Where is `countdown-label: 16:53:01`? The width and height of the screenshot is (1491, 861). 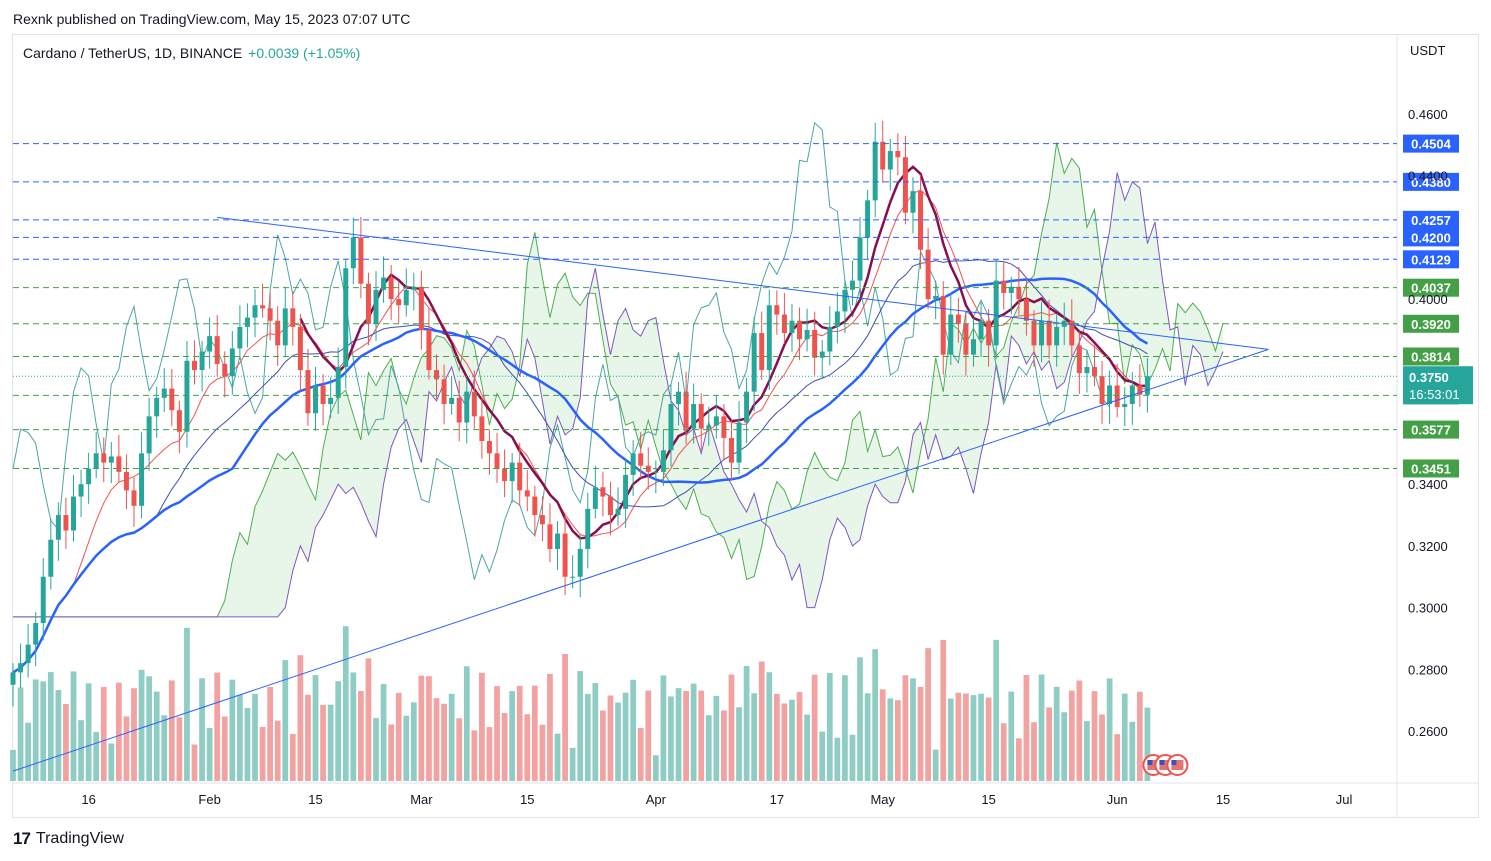
countdown-label: 16:53:01 is located at coordinates (1434, 394).